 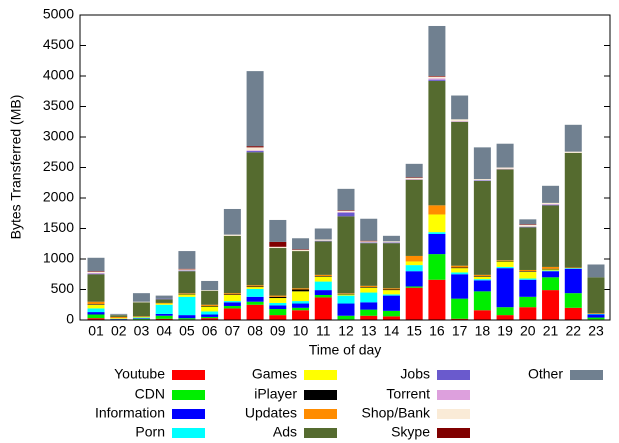 What do you see at coordinates (16, 167) in the screenshot?
I see `y-axis-label: Bytes Transferred (MB)` at bounding box center [16, 167].